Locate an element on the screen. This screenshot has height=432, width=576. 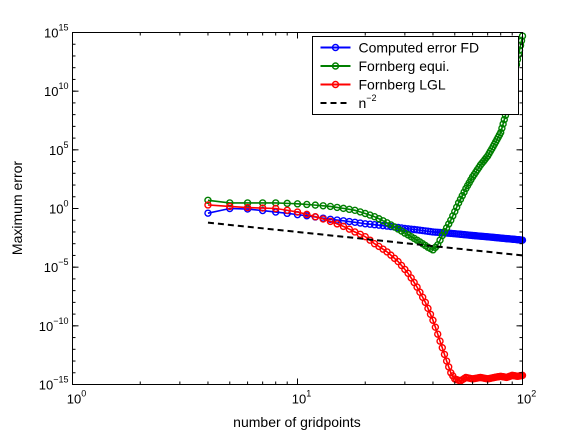
y-tick-label-exponent: 15 is located at coordinates (63, 28).